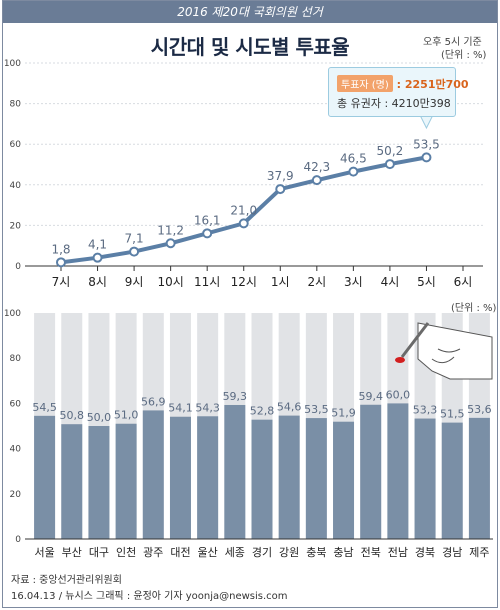 This screenshot has width=500, height=610. What do you see at coordinates (343, 552) in the screenshot?
I see `region-label: 충남` at bounding box center [343, 552].